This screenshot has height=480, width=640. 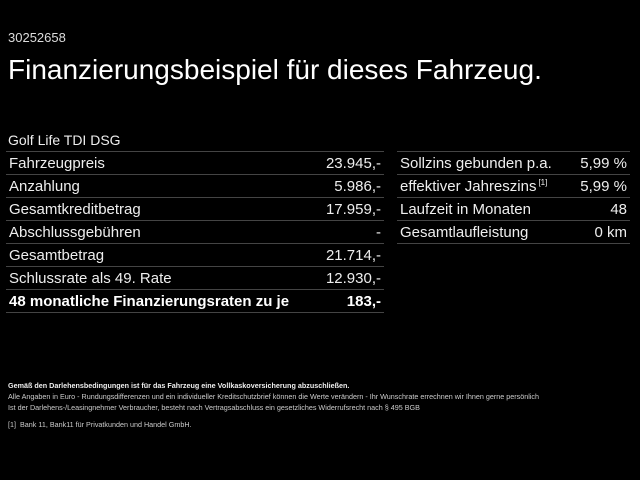 I want to click on row-value: 21.714,-, so click(x=353, y=255).